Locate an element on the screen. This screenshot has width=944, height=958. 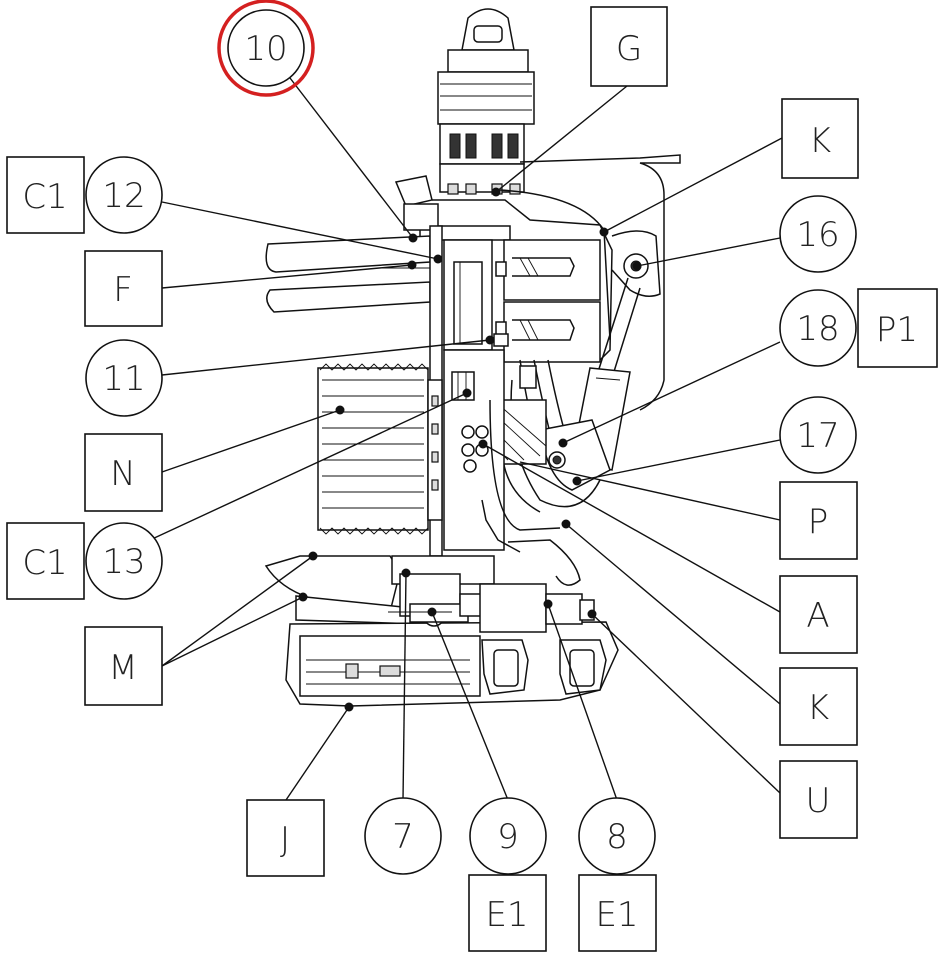
circle-label-17: 17 is located at coordinates (817, 436).